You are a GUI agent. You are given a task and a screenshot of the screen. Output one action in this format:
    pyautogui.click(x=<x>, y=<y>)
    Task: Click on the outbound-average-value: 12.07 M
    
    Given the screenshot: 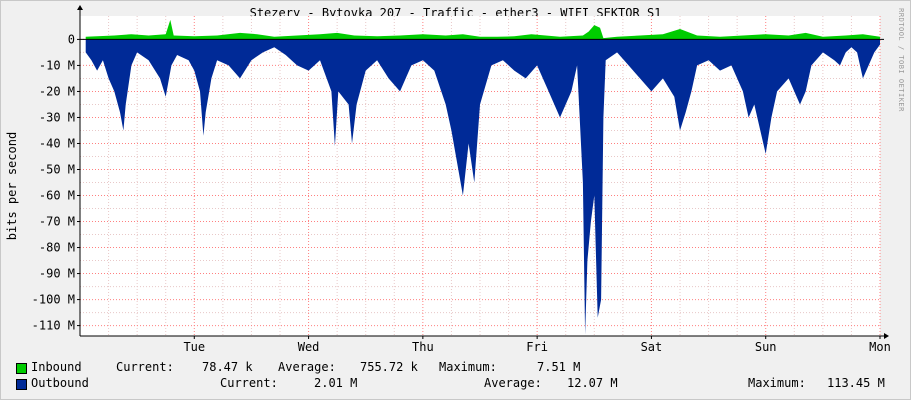 What is the action you would take?
    pyautogui.click(x=592, y=383)
    